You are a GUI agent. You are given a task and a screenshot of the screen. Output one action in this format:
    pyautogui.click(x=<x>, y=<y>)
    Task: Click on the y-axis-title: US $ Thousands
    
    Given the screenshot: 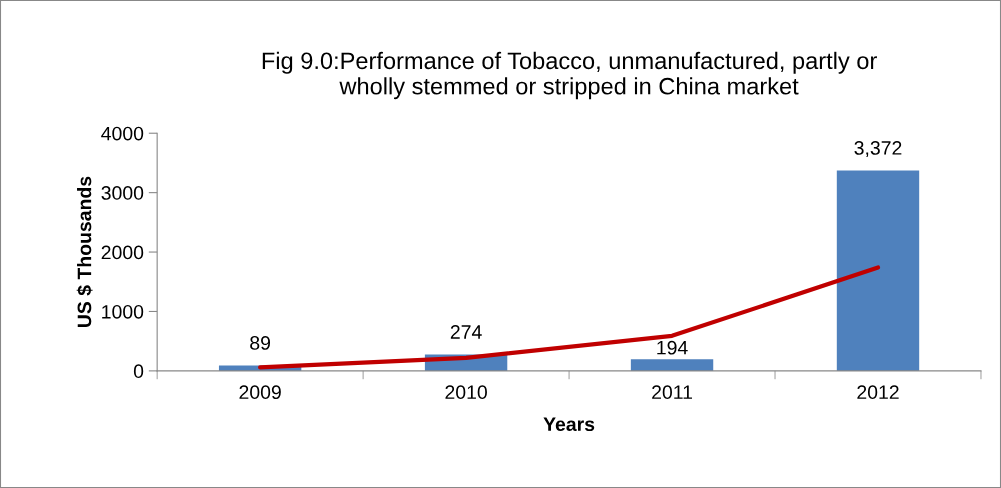 What is the action you would take?
    pyautogui.click(x=84, y=252)
    